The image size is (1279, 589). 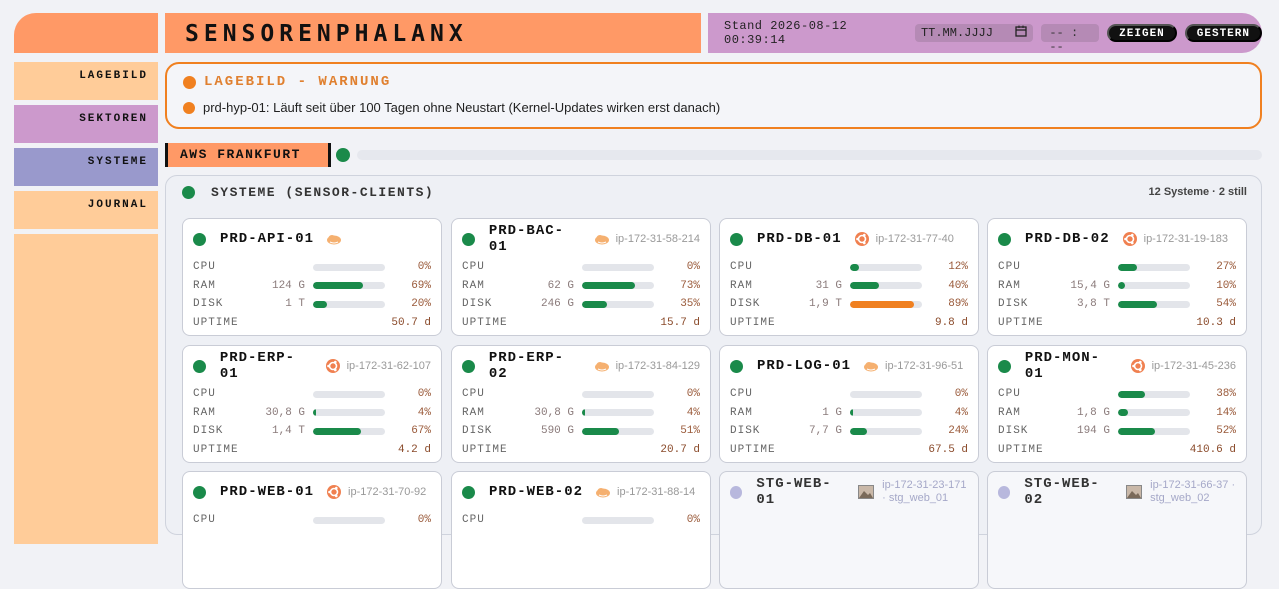 What do you see at coordinates (581, 286) in the screenshot?
I see `metric-row-ram: RAM 62 G 73%` at bounding box center [581, 286].